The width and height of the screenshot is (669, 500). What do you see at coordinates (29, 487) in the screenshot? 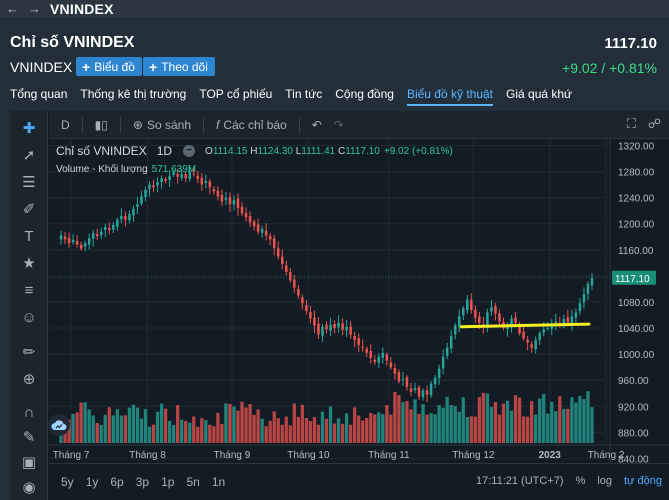
I see `eye-icon: ◉` at bounding box center [29, 487].